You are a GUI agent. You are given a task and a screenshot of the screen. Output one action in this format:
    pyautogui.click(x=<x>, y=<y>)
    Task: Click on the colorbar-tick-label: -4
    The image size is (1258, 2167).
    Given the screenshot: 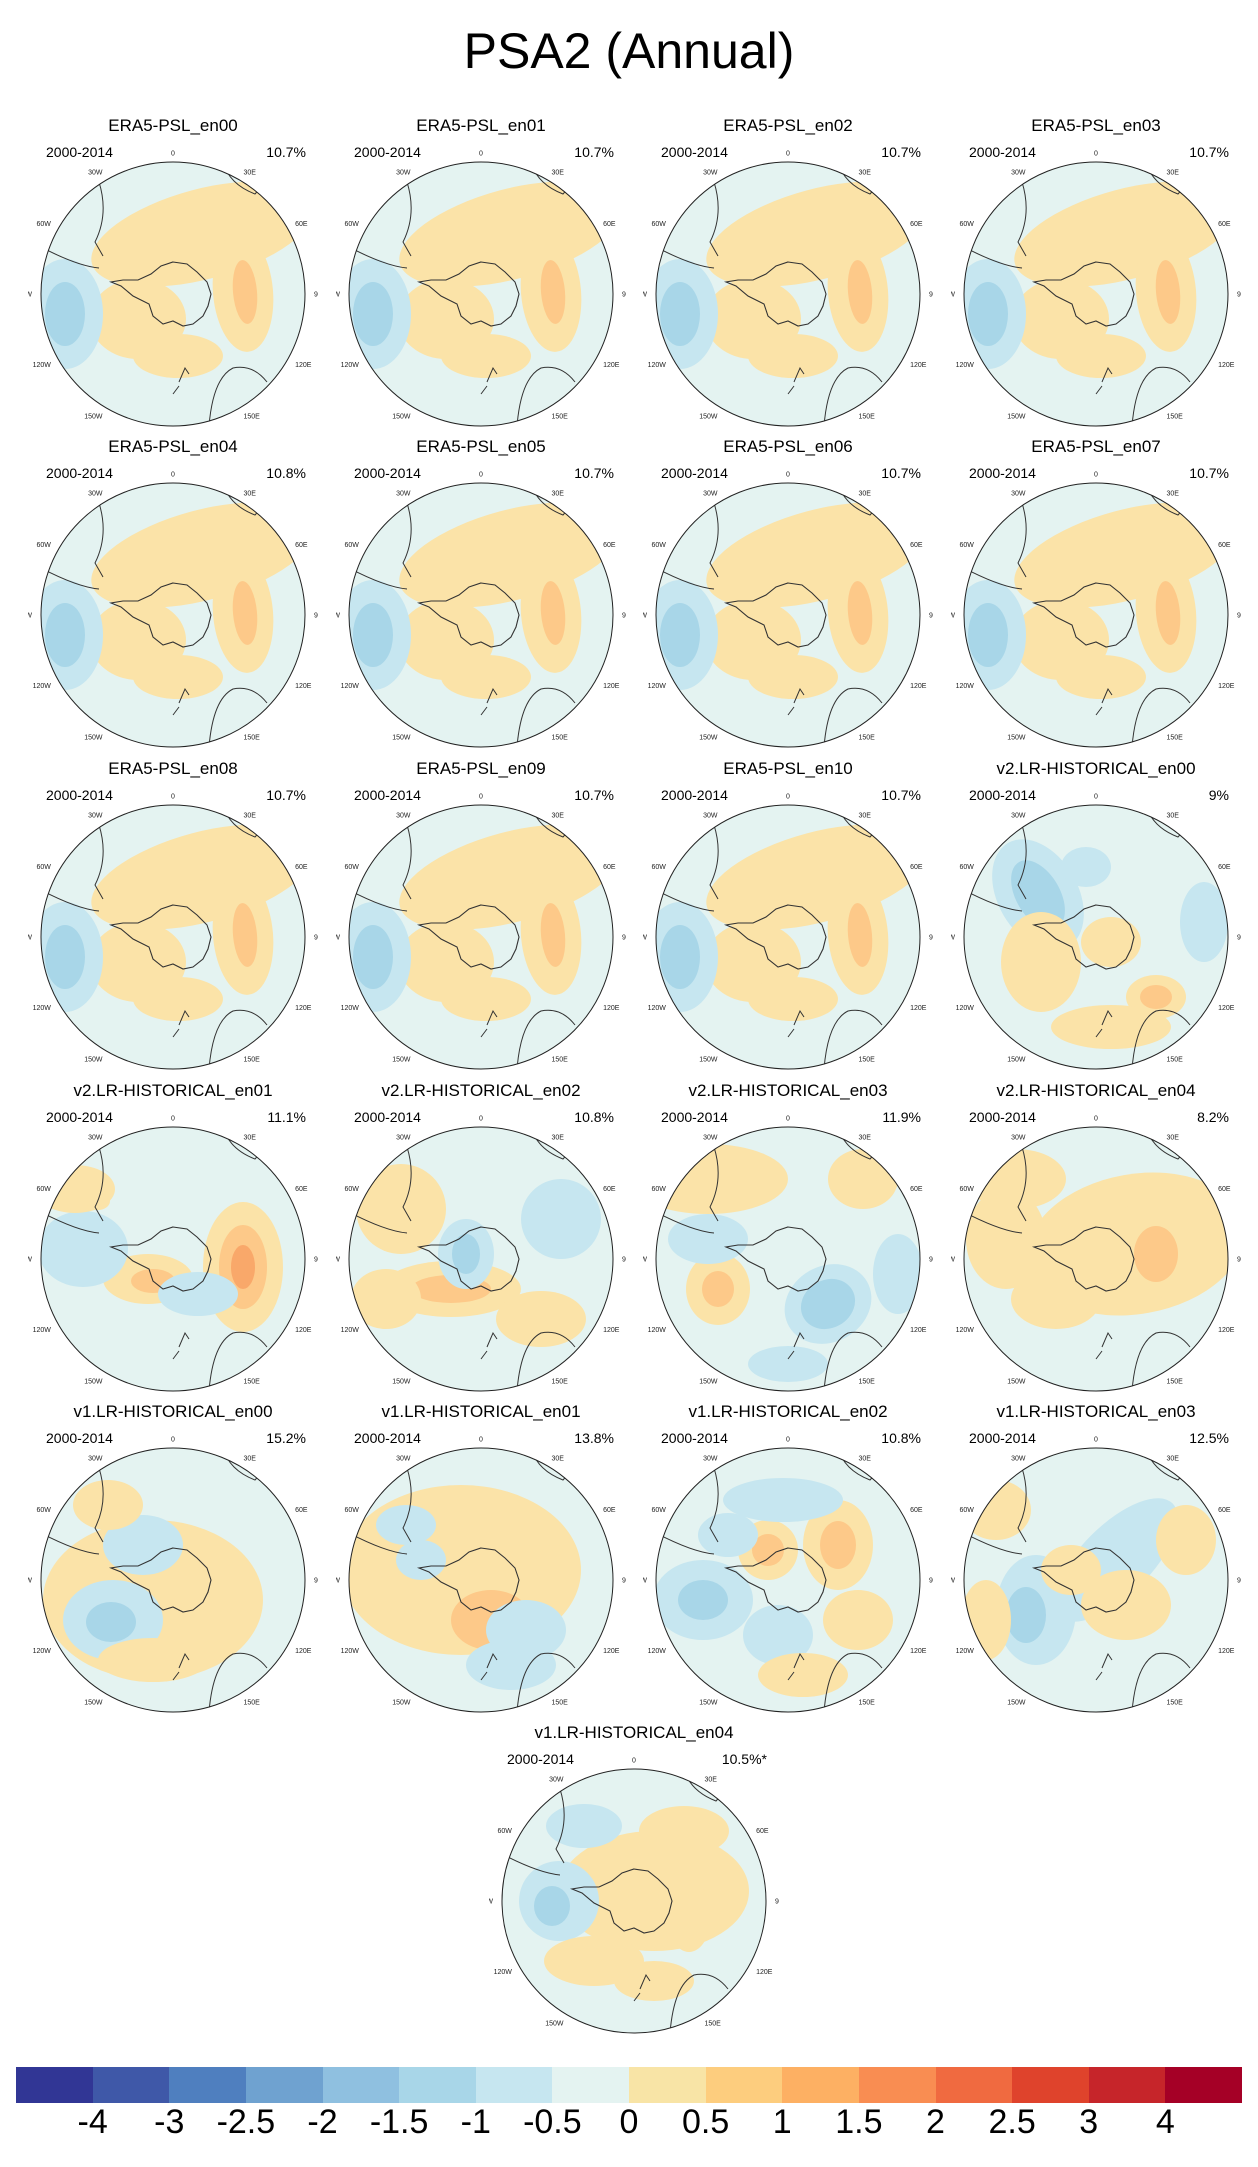 What is the action you would take?
    pyautogui.click(x=92, y=2122)
    